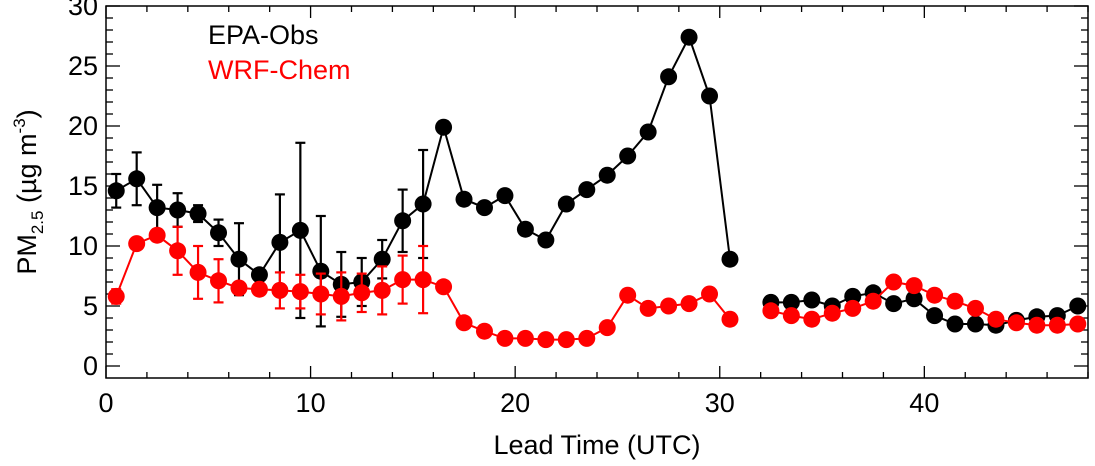 This screenshot has height=466, width=1095. I want to click on y-tick-label: 25, so click(83, 66).